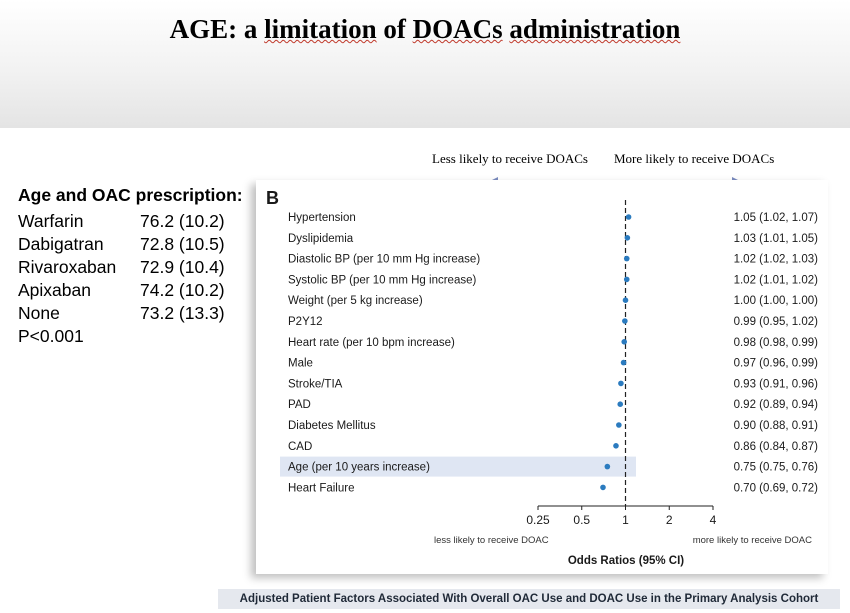 This screenshot has height=613, width=850. Describe the element at coordinates (130, 221) in the screenshot. I see `age-row-warfarin: Warfarin 76.2 (10.2)` at that location.